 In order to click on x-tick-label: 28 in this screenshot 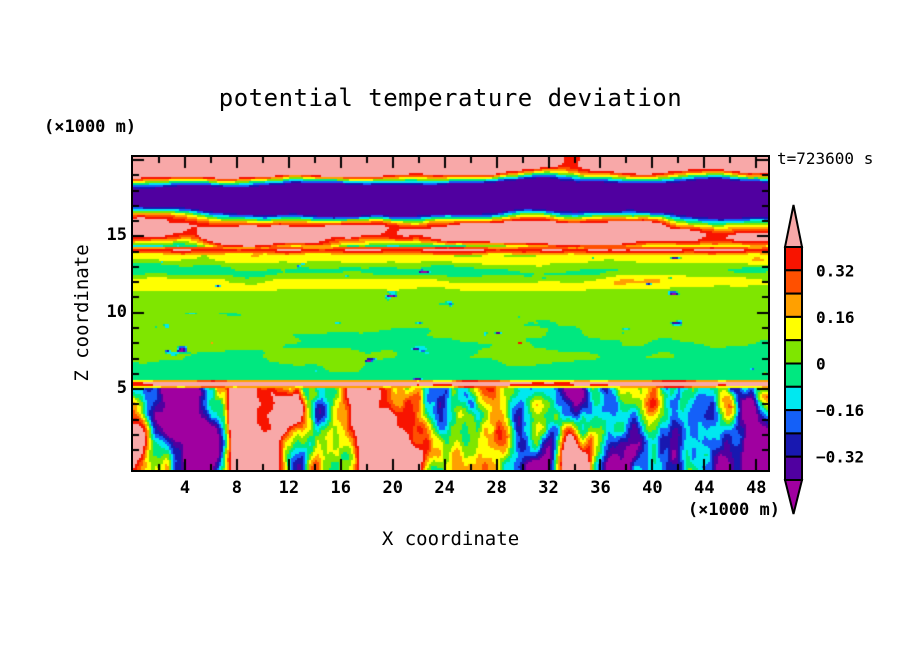, I will do `click(496, 488)`.